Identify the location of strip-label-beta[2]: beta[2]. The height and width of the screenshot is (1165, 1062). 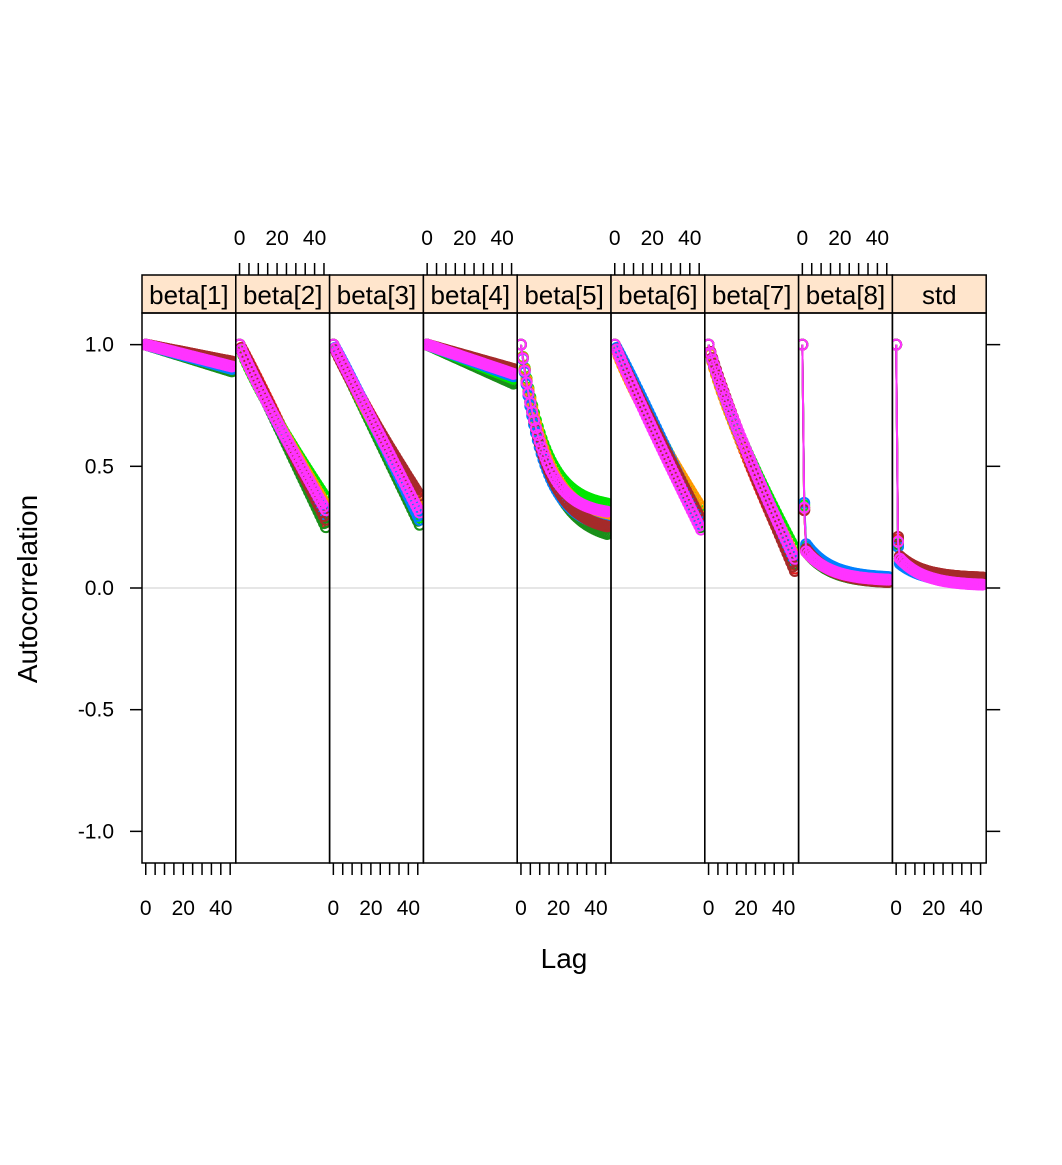
(283, 295).